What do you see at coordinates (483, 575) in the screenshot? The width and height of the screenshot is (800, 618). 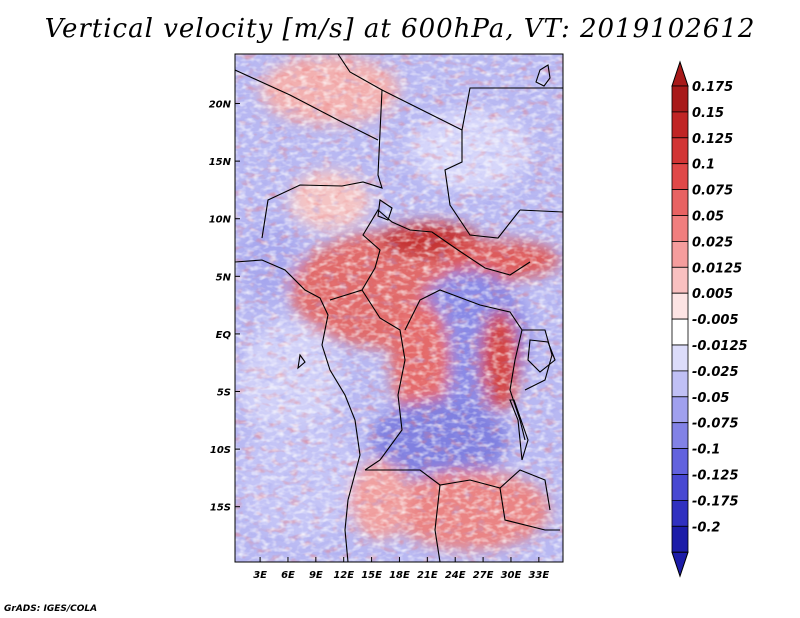 I see `lon-label: 27E` at bounding box center [483, 575].